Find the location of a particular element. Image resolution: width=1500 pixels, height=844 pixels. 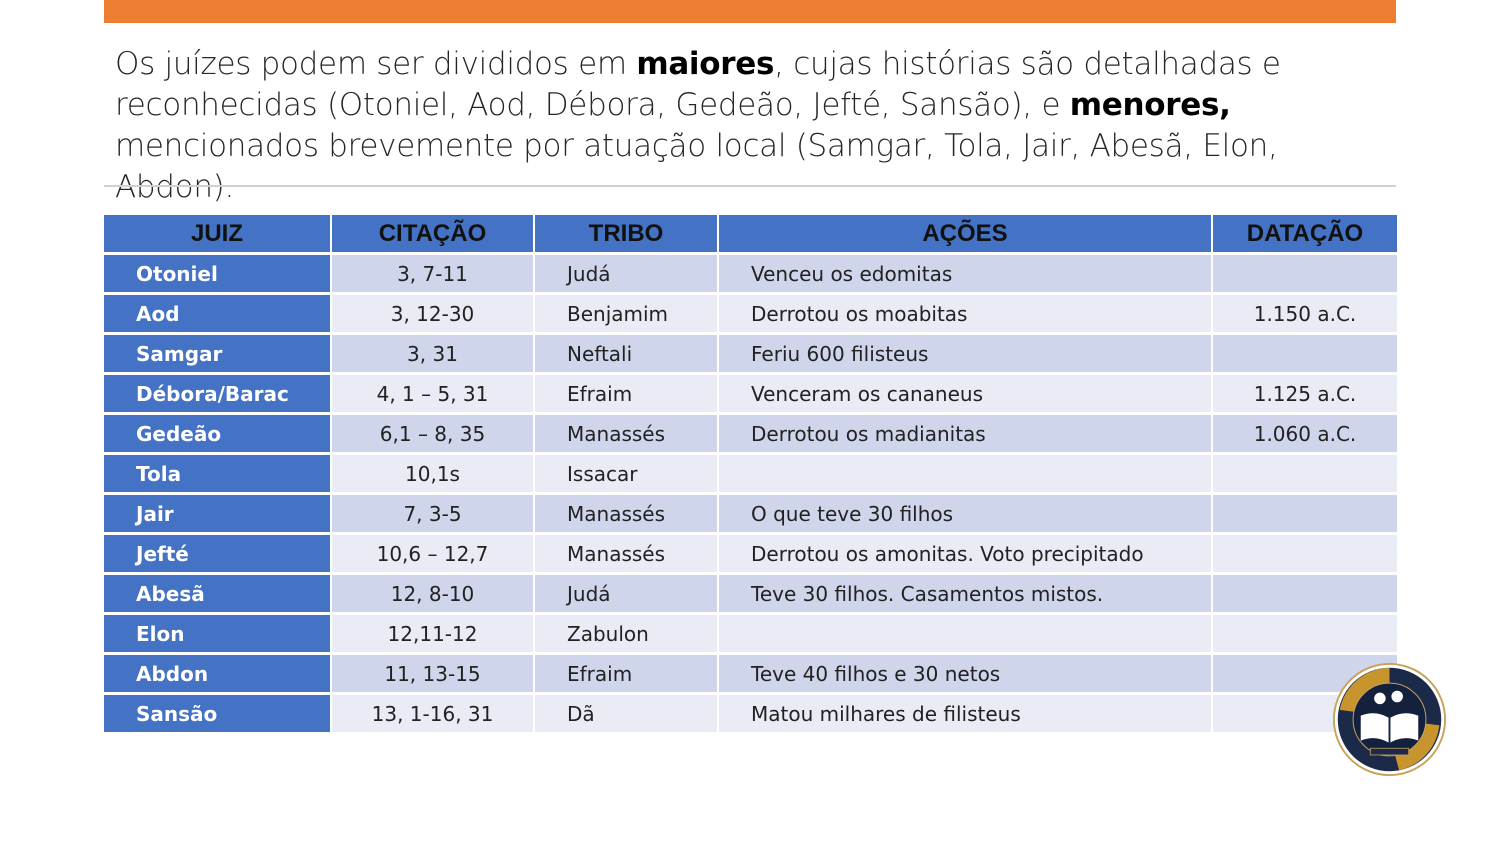

intro-bold-maiores: maiores is located at coordinates (705, 64).